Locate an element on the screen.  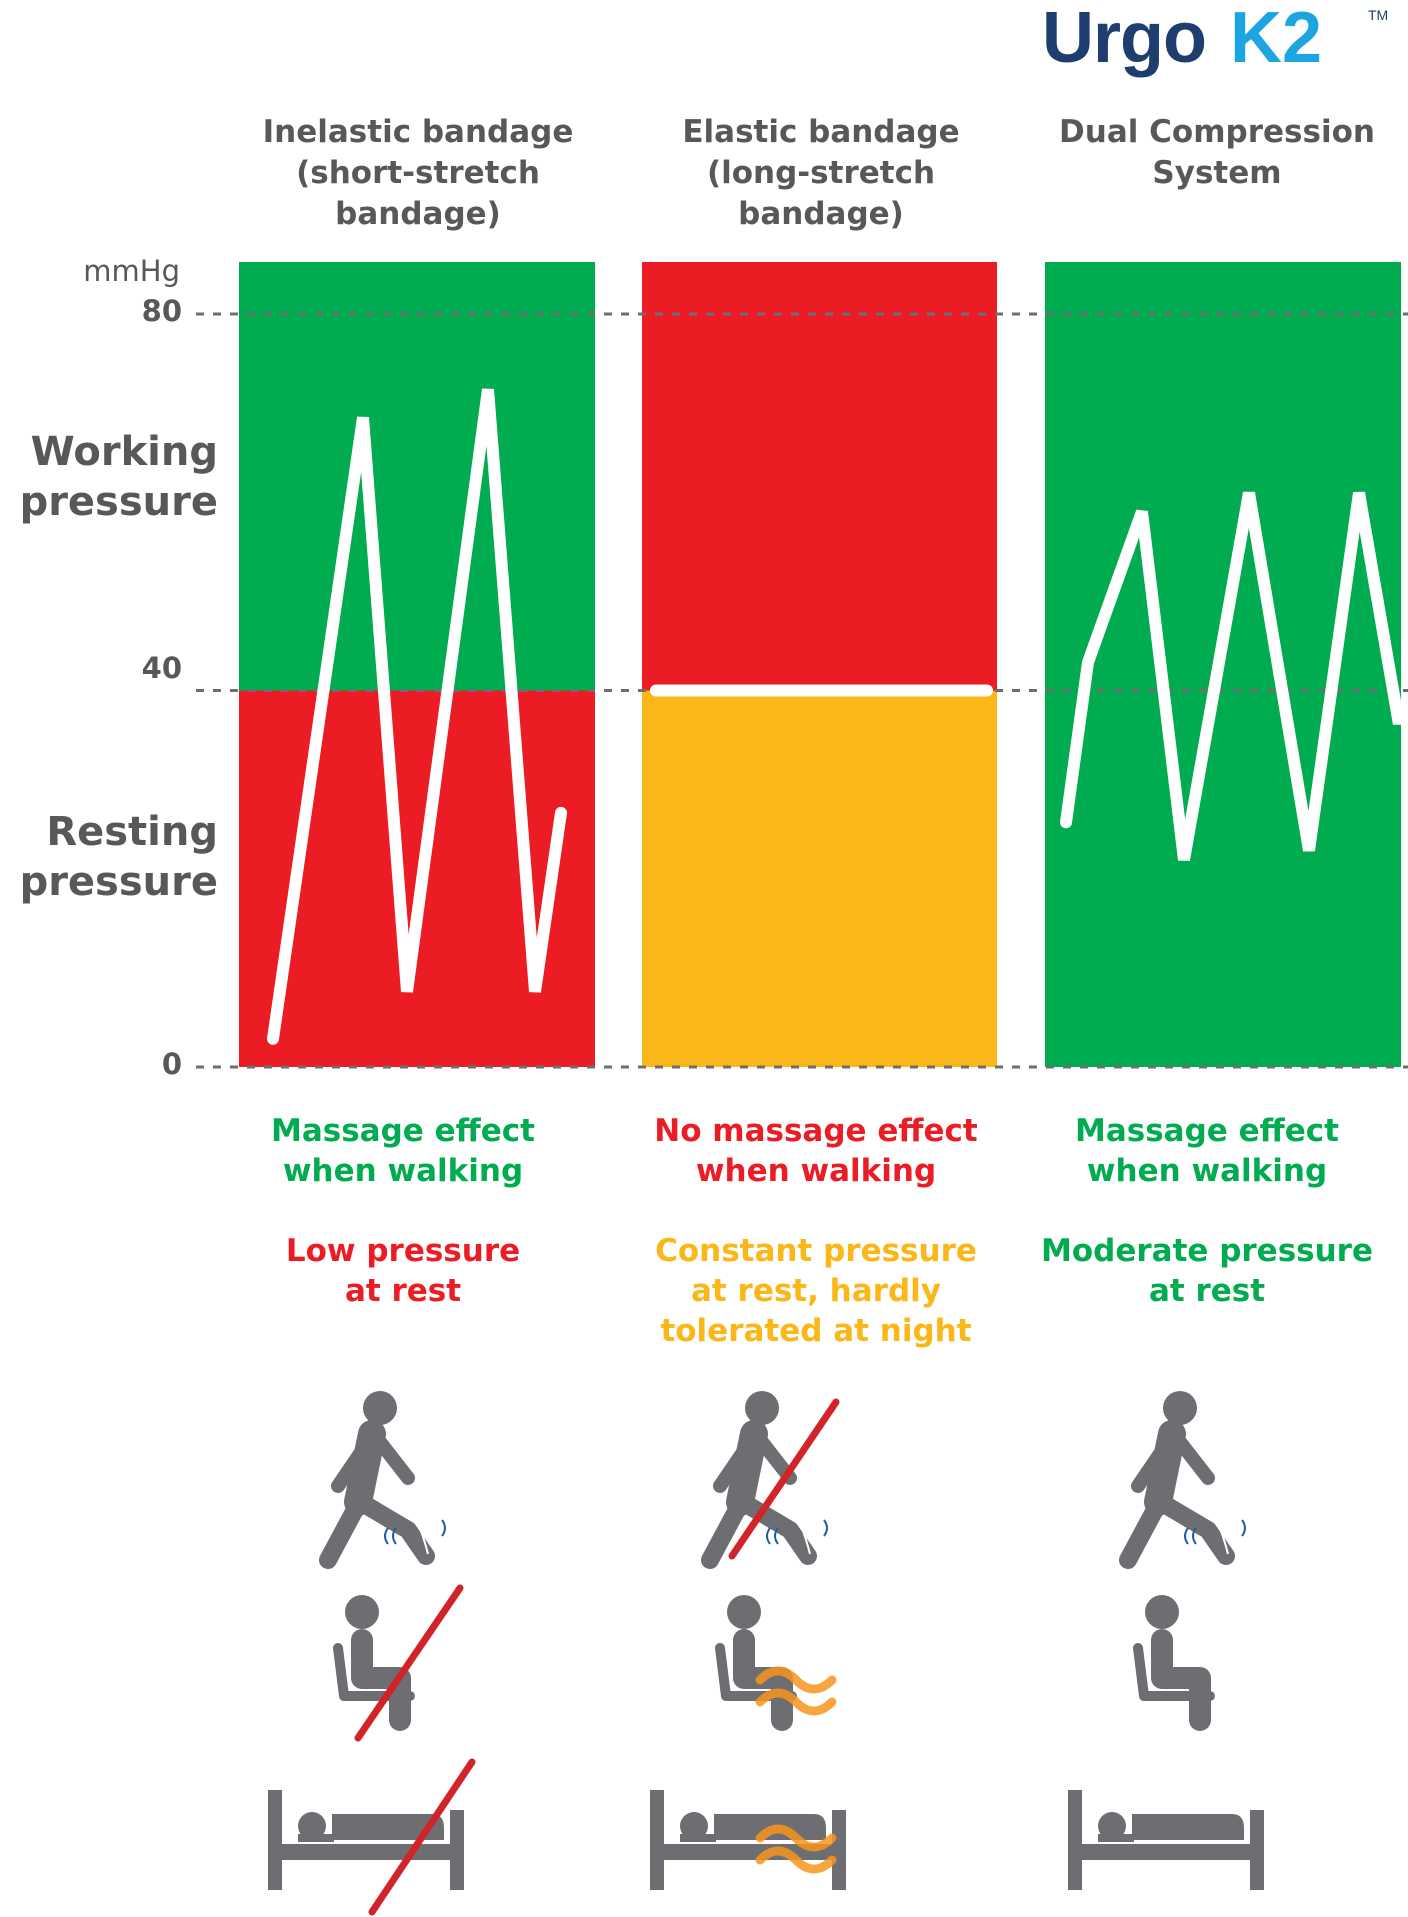
column-title-line: Dual Compression is located at coordinates (1217, 132).